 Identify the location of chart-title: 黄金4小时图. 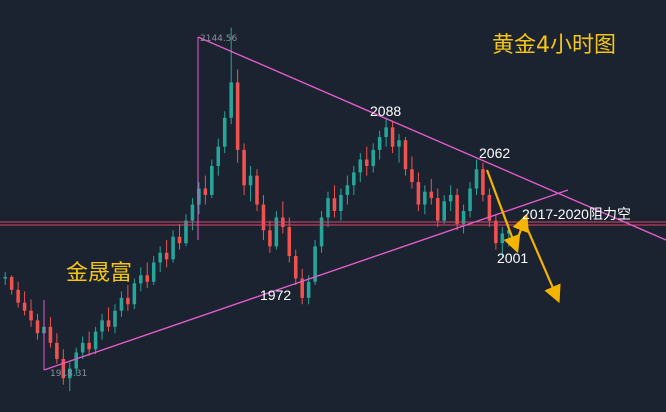
(554, 45).